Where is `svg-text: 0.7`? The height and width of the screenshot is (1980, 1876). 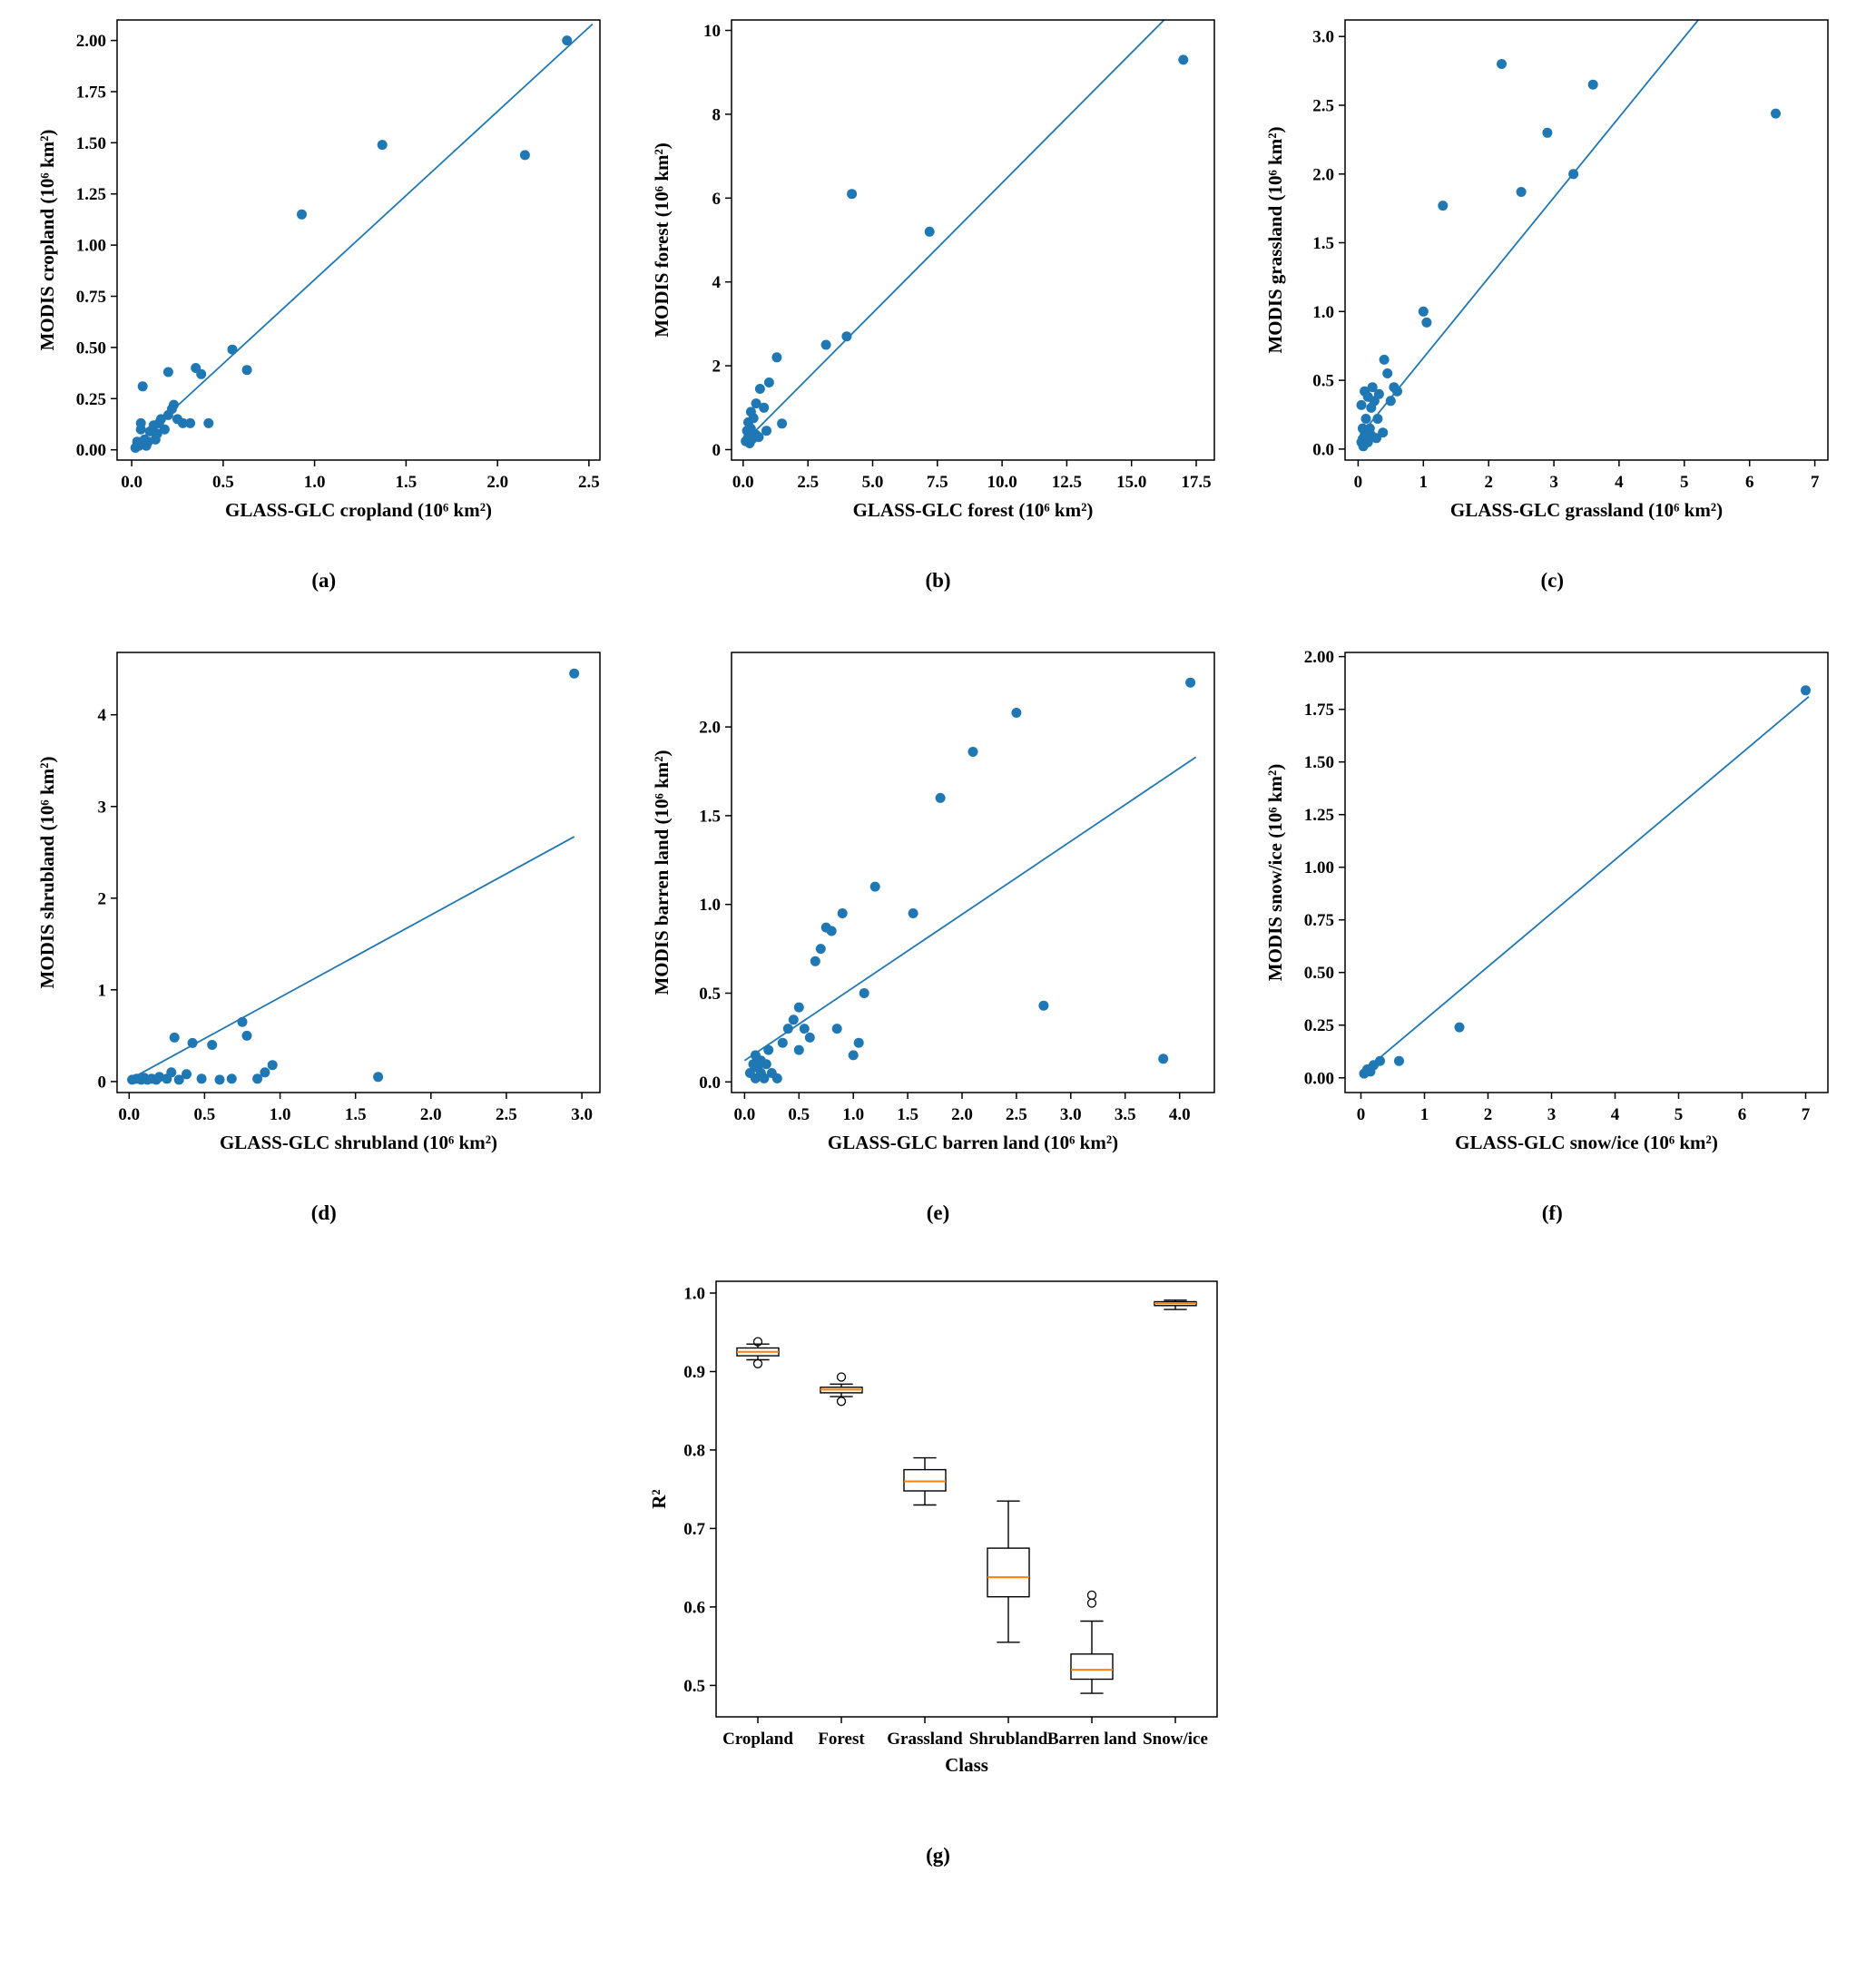 svg-text: 0.7 is located at coordinates (694, 1530).